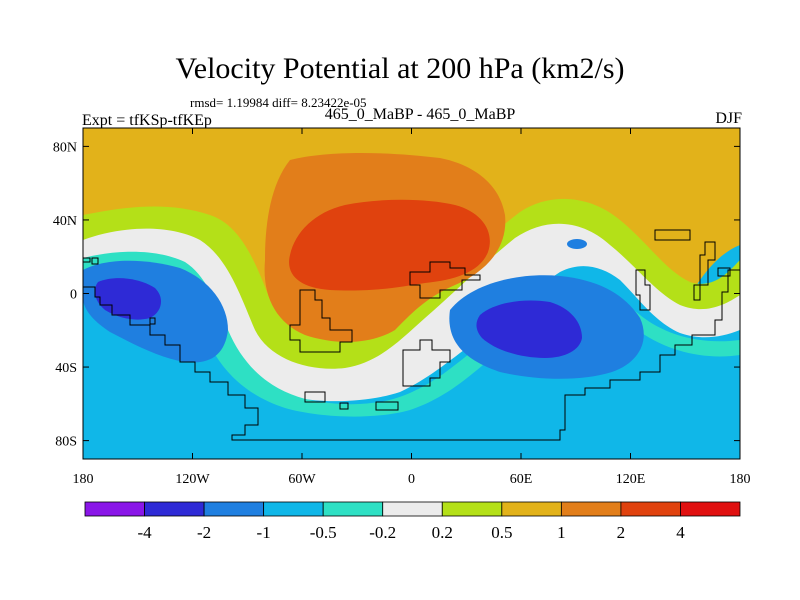  What do you see at coordinates (631, 479) in the screenshot?
I see `lon-label: 120E` at bounding box center [631, 479].